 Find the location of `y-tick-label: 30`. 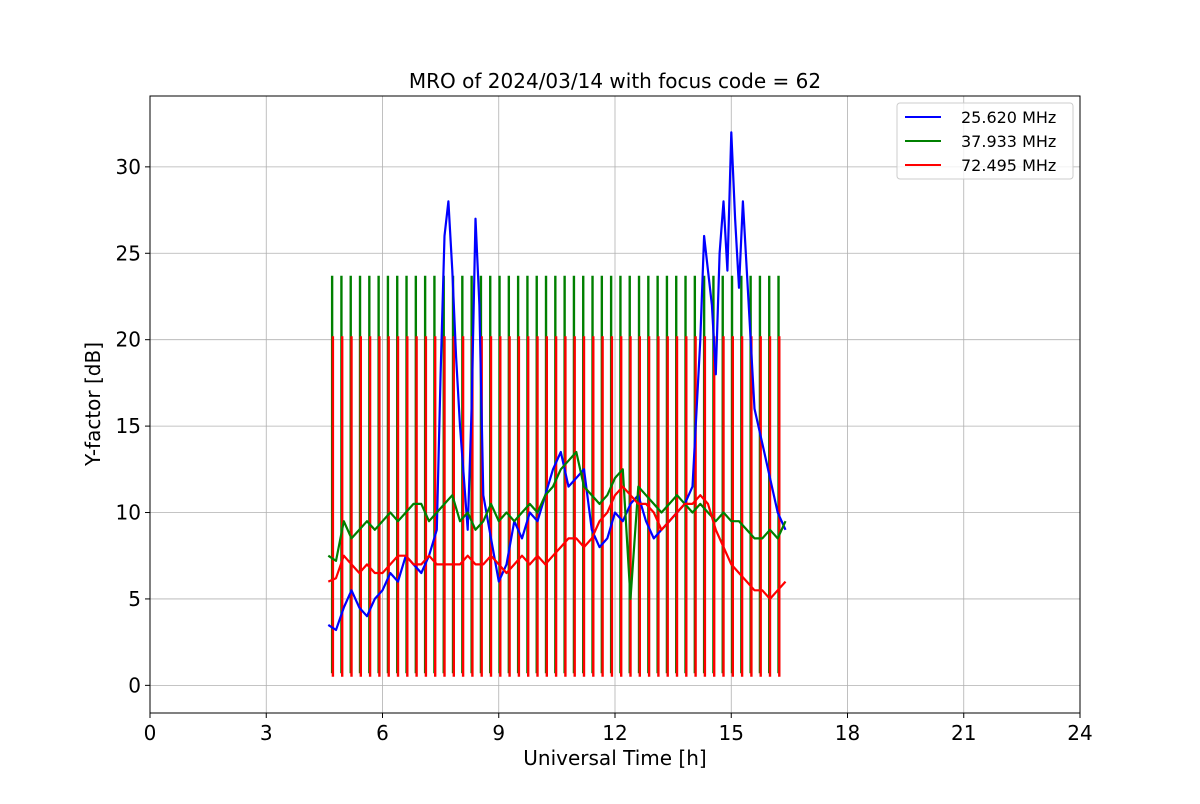

y-tick-label: 30 is located at coordinates (128, 167).